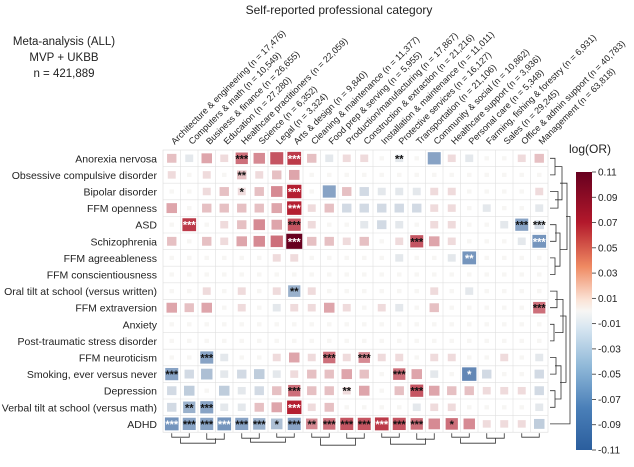 The height and width of the screenshot is (467, 634). What do you see at coordinates (142, 425) in the screenshot?
I see `row-label: ADHD` at bounding box center [142, 425].